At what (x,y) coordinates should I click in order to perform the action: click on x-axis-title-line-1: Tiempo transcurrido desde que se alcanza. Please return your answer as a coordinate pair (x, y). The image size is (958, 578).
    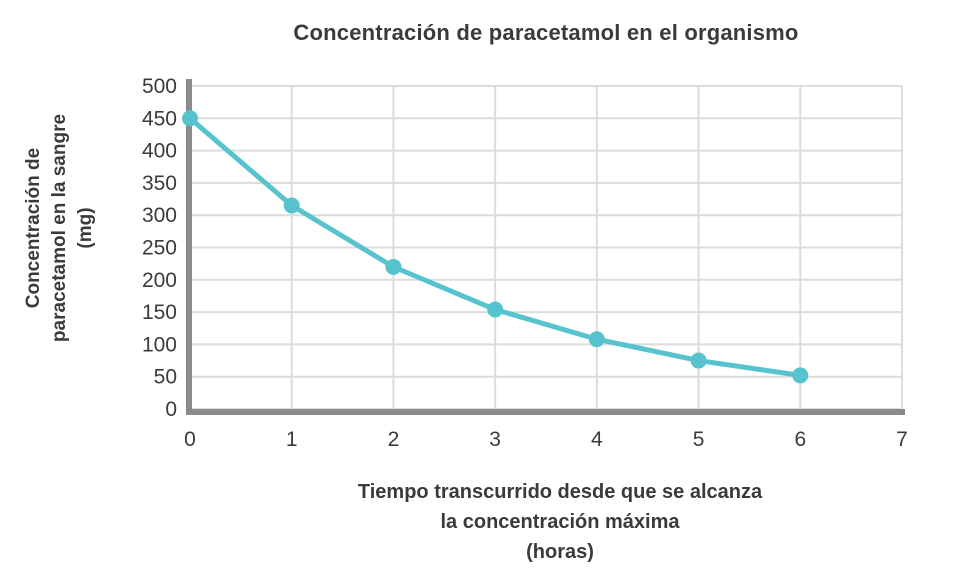
    Looking at the image, I should click on (560, 492).